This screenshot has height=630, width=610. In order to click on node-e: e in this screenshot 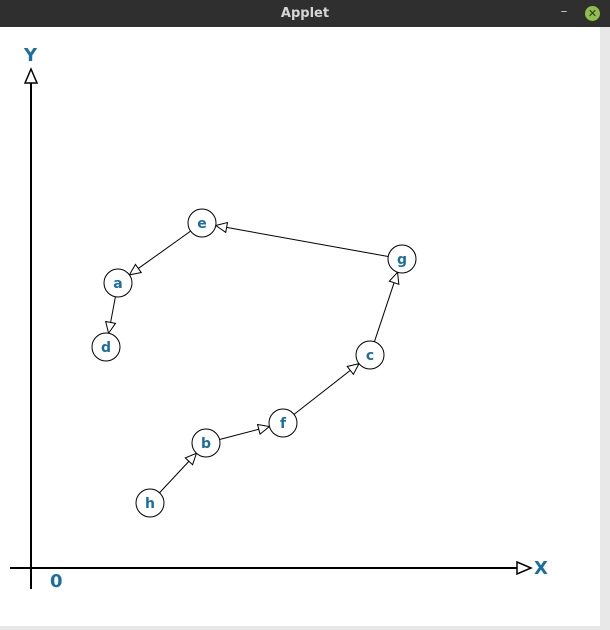, I will do `click(202, 223)`.